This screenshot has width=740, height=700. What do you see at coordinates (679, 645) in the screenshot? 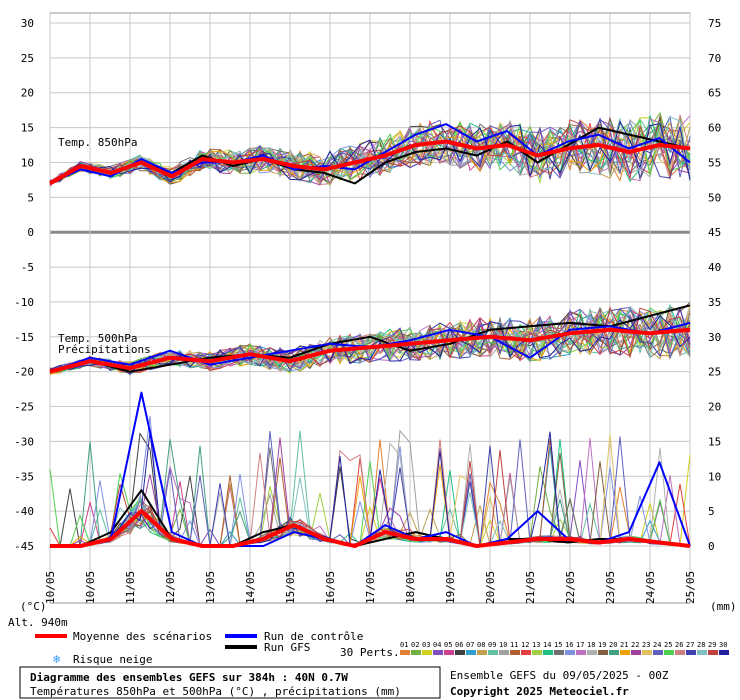
I see `pert-legend-label: 26` at bounding box center [679, 645].